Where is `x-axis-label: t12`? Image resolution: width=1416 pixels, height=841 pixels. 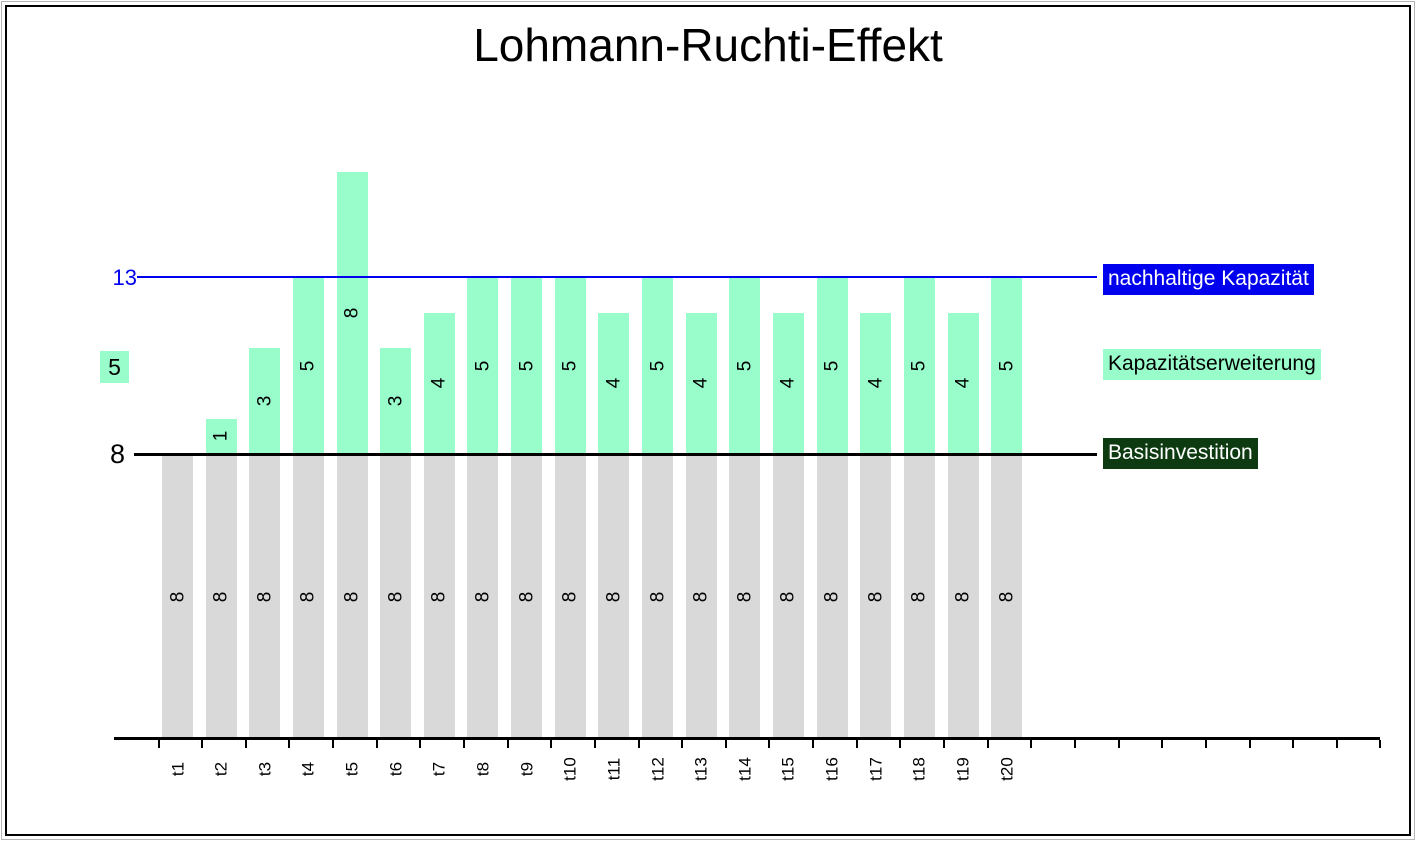
x-axis-label: t12 is located at coordinates (658, 769).